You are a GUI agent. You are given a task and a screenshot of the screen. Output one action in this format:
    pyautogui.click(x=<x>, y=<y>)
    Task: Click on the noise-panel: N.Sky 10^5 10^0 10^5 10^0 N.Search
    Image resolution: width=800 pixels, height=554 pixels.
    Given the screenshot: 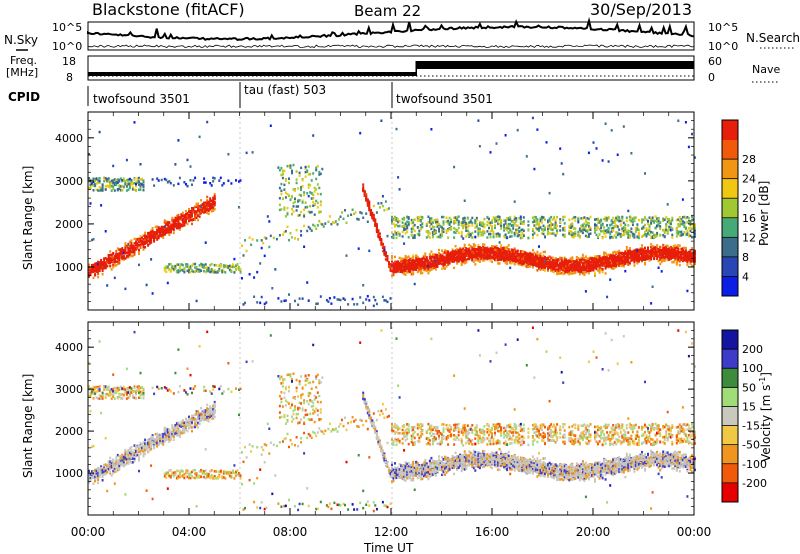 What is the action you would take?
    pyautogui.click(x=402, y=34)
    